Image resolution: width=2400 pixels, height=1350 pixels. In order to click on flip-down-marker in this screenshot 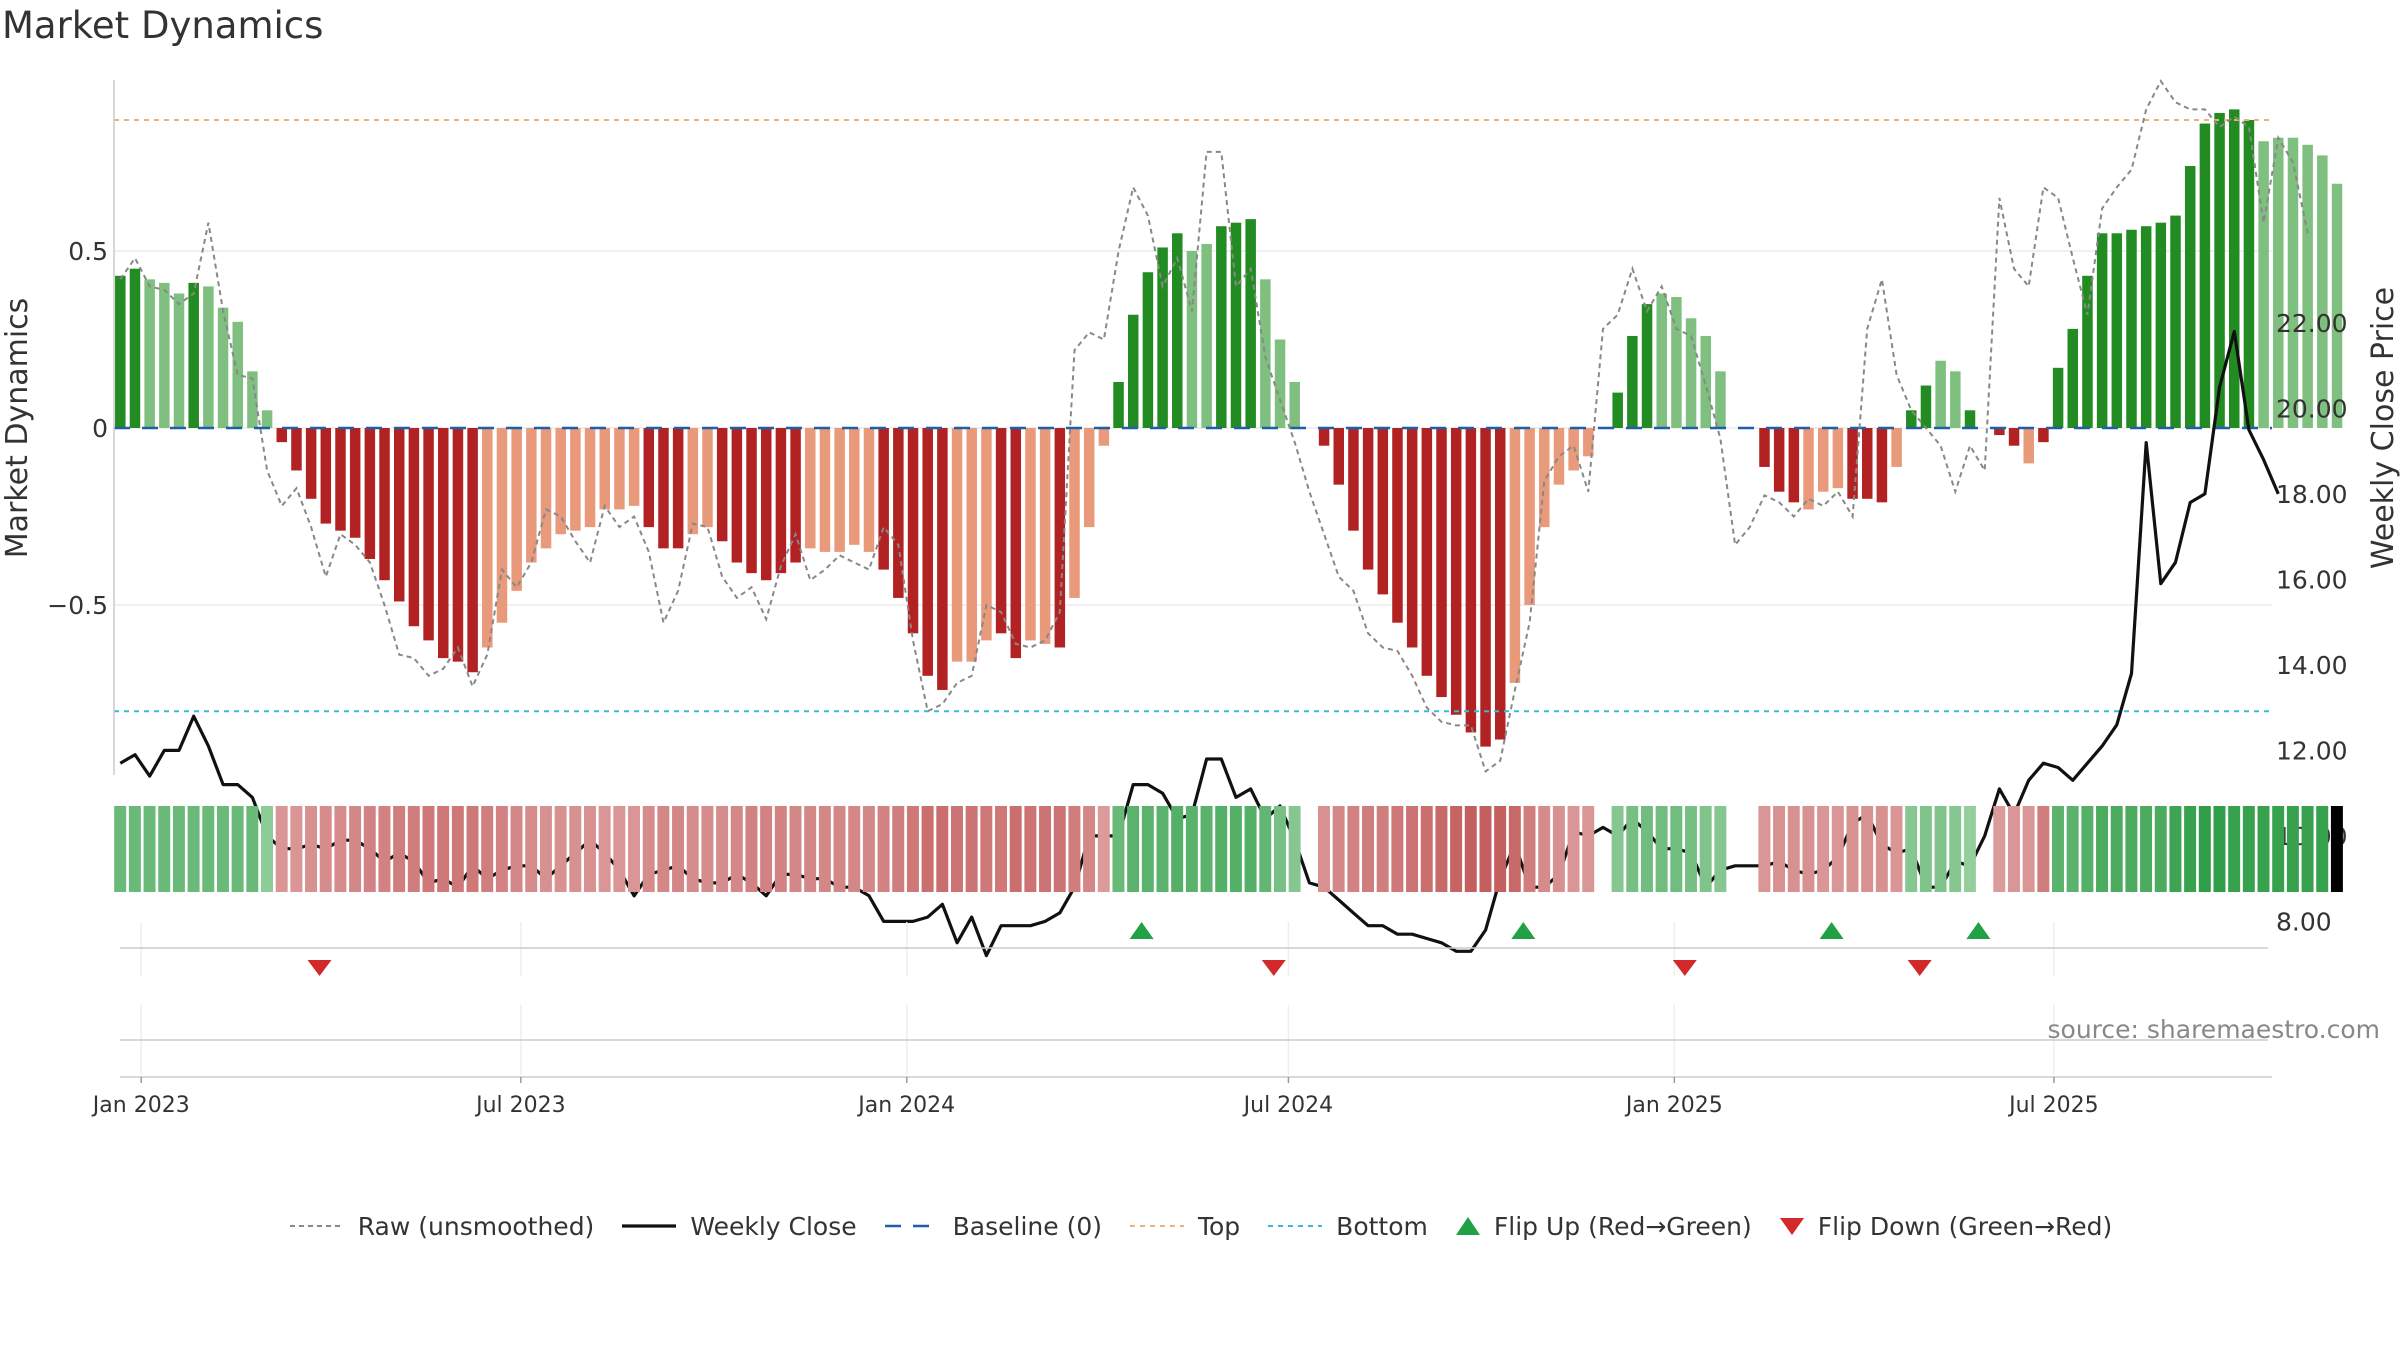, I will do `click(319, 968)`.